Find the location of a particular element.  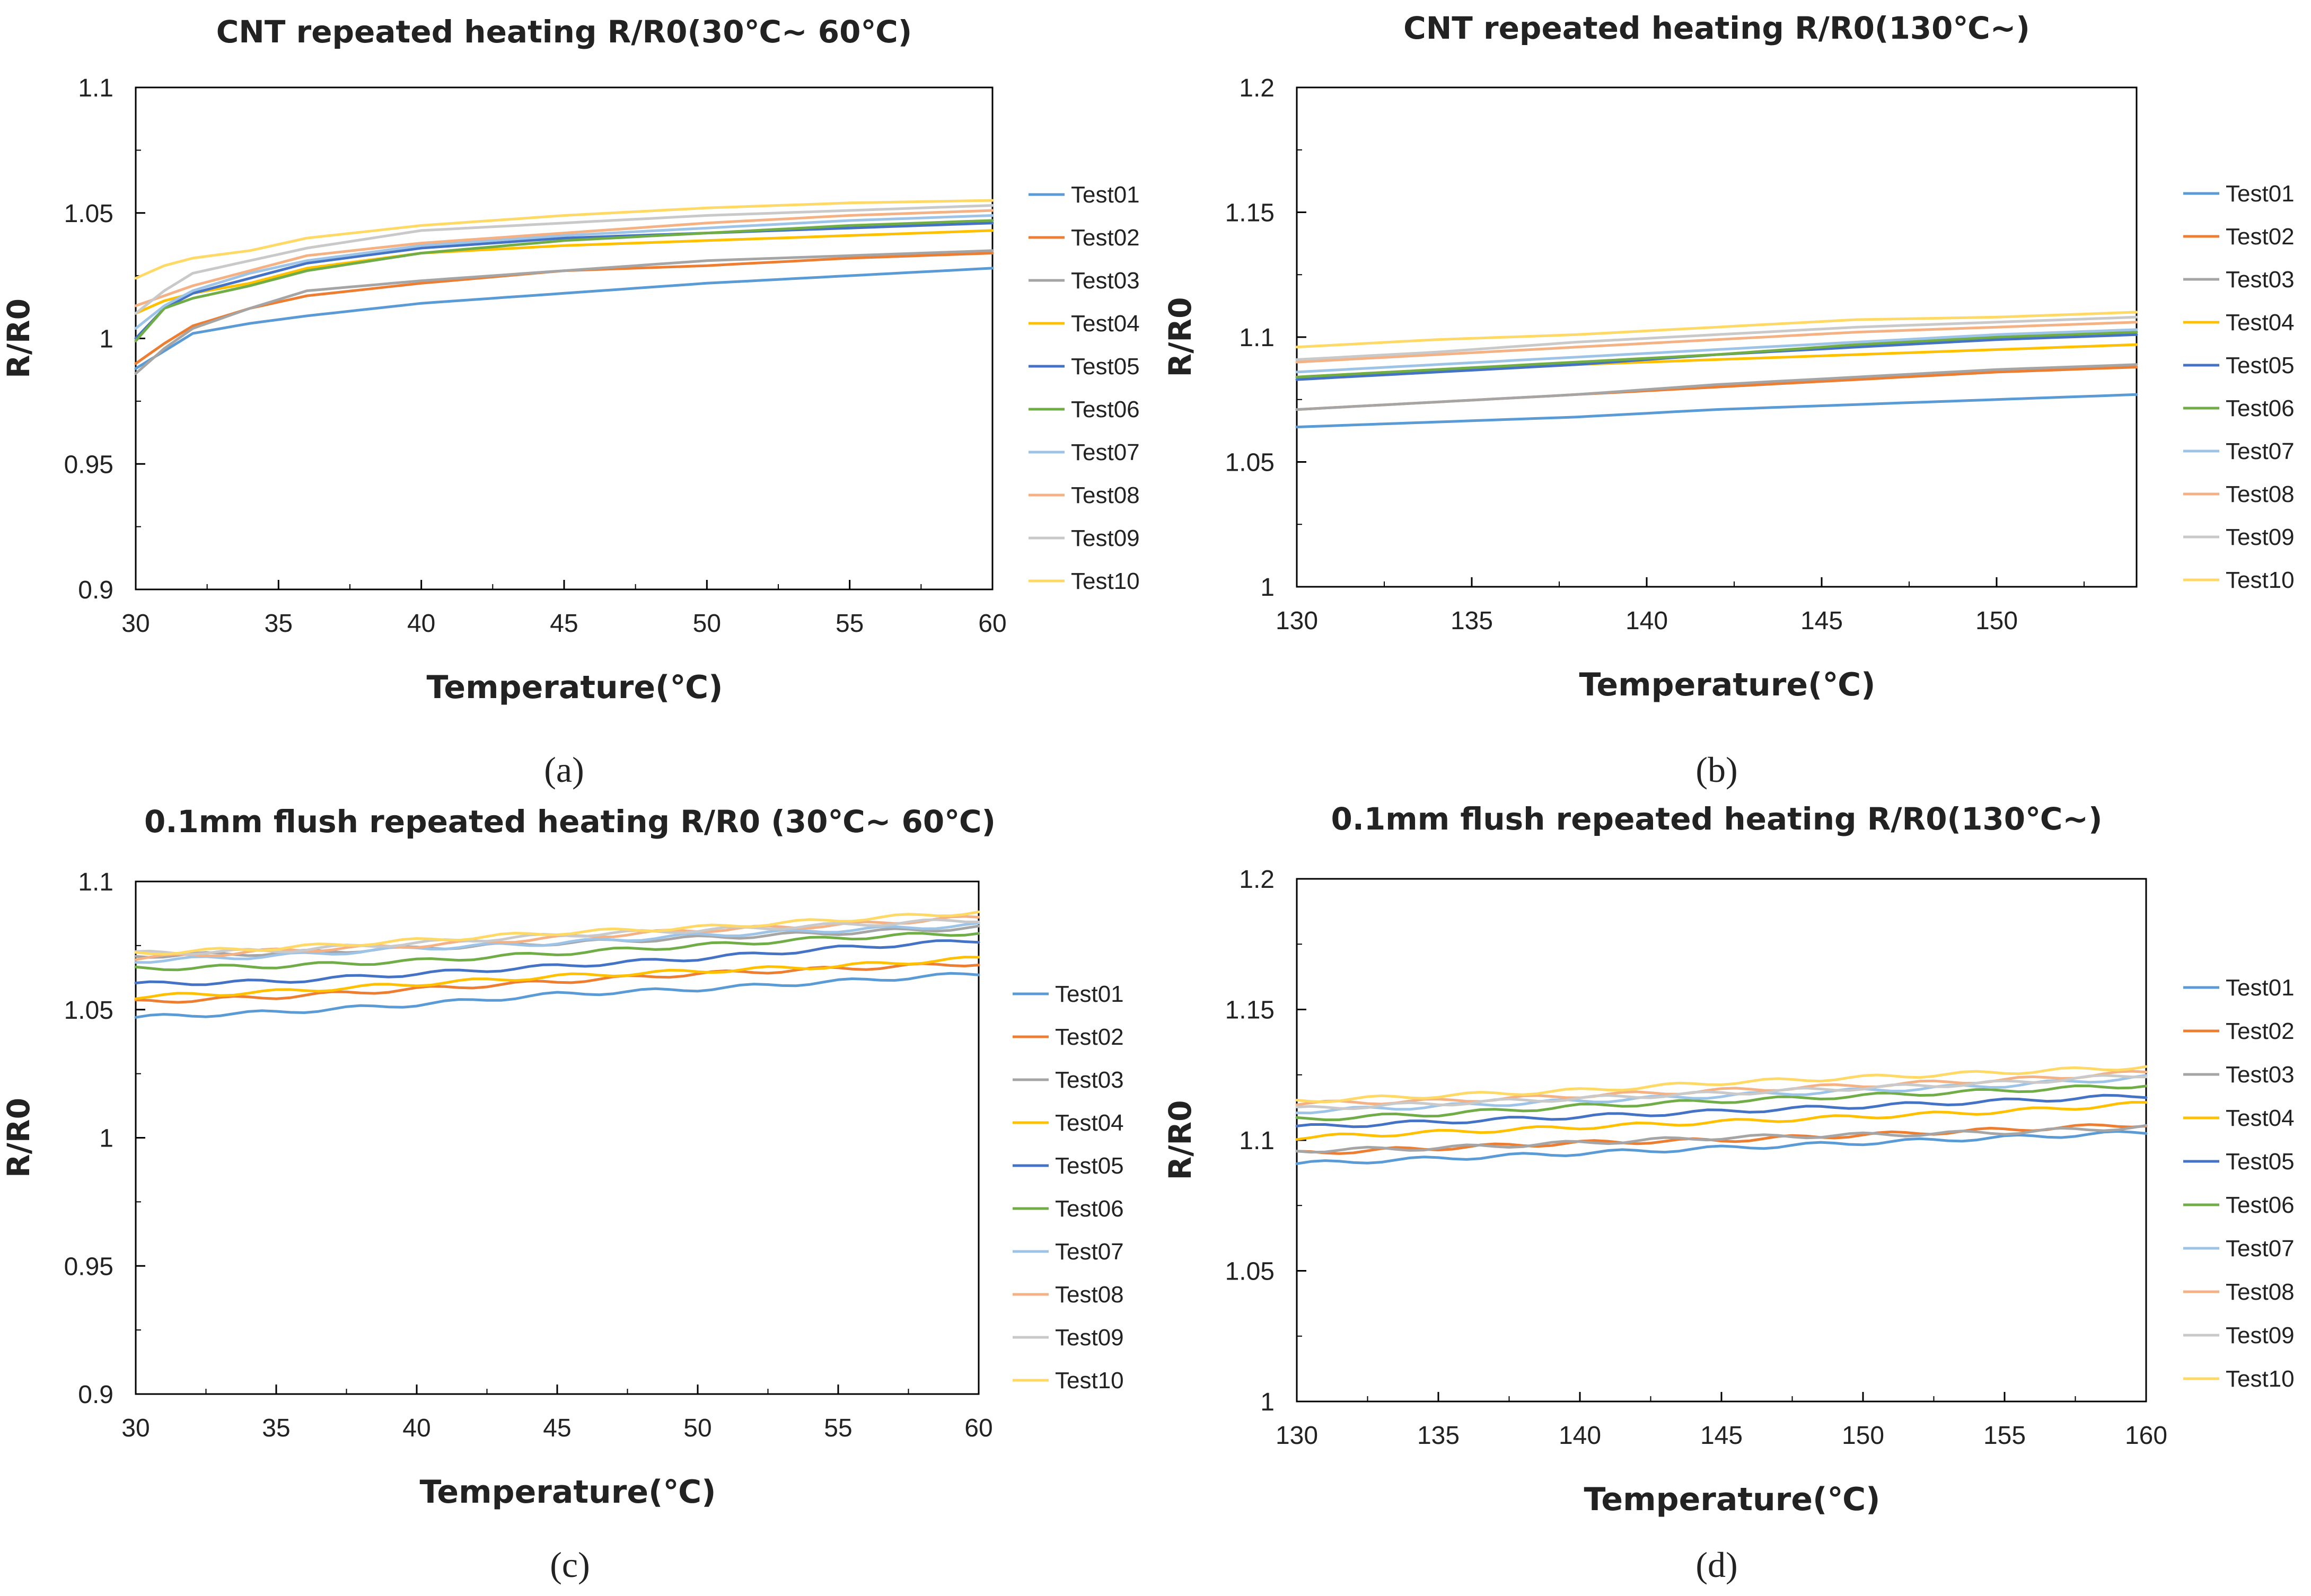

legend-label-test04: Test04 is located at coordinates (1089, 1123).